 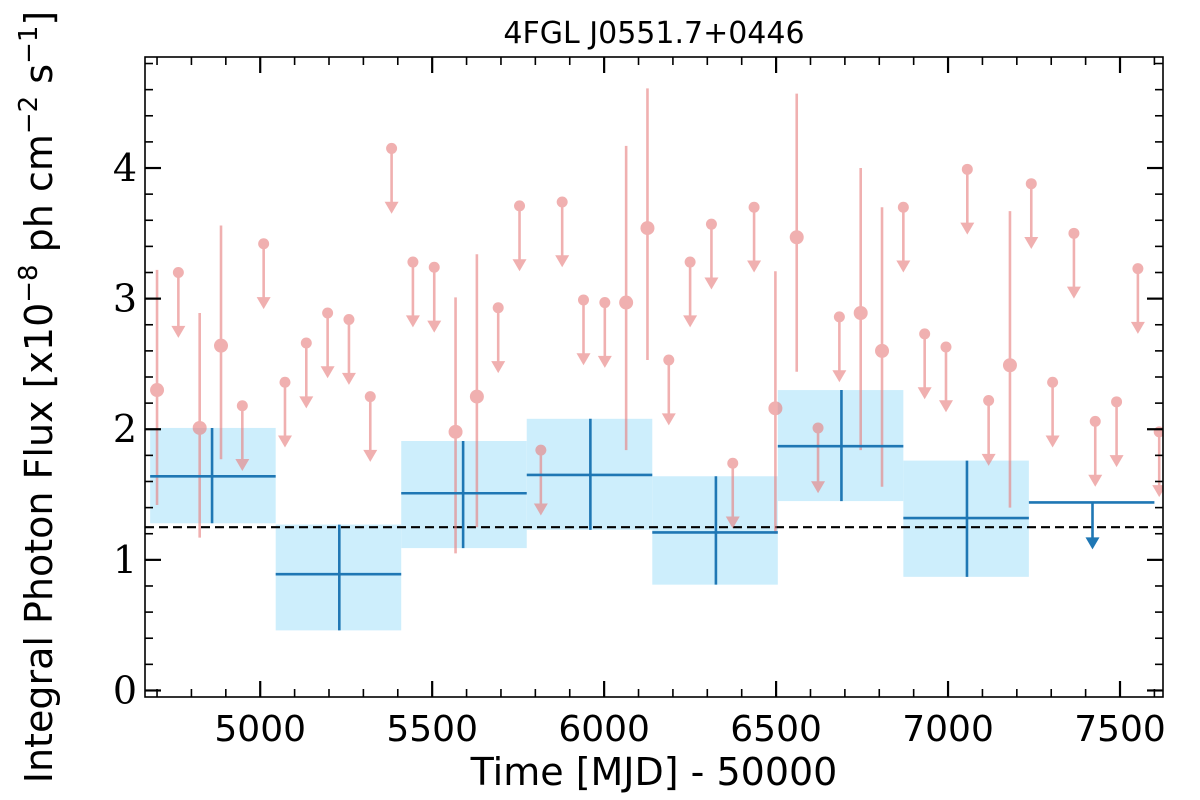 What do you see at coordinates (604, 729) in the screenshot?
I see `x-tick-label: 6000` at bounding box center [604, 729].